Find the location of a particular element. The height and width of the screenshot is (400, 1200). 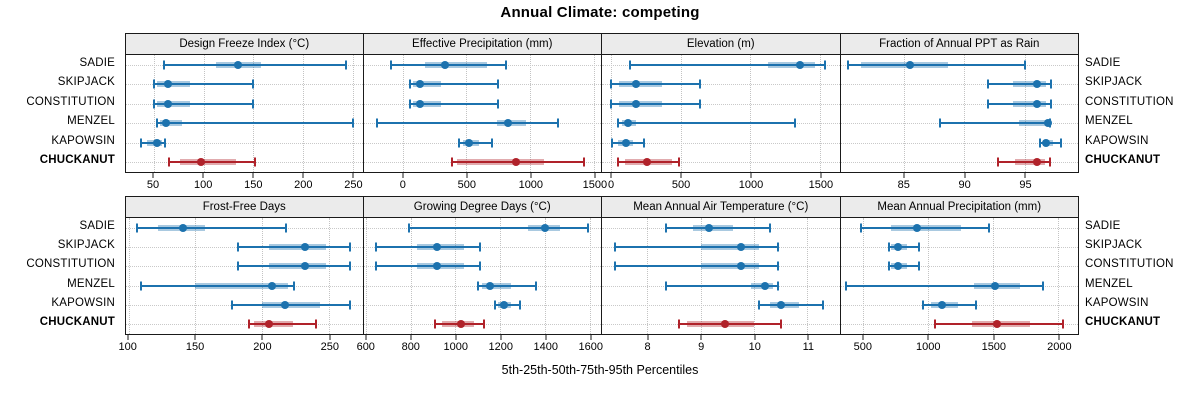

axis-tick-label: 85 is located at coordinates (903, 185).